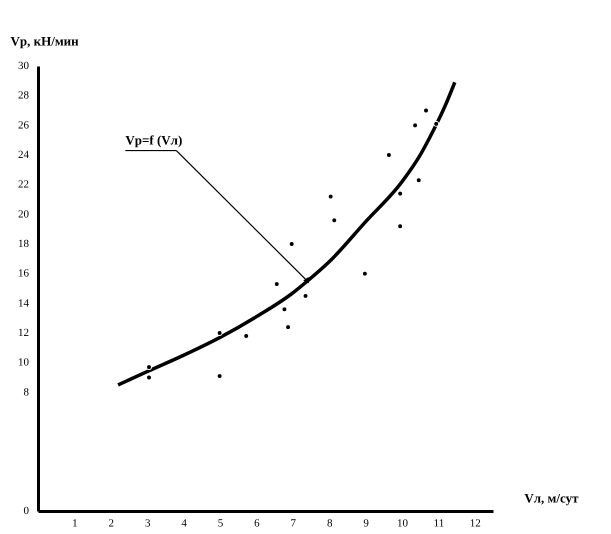  Describe the element at coordinates (24, 274) in the screenshot. I see `y-tick-label: 16` at that location.